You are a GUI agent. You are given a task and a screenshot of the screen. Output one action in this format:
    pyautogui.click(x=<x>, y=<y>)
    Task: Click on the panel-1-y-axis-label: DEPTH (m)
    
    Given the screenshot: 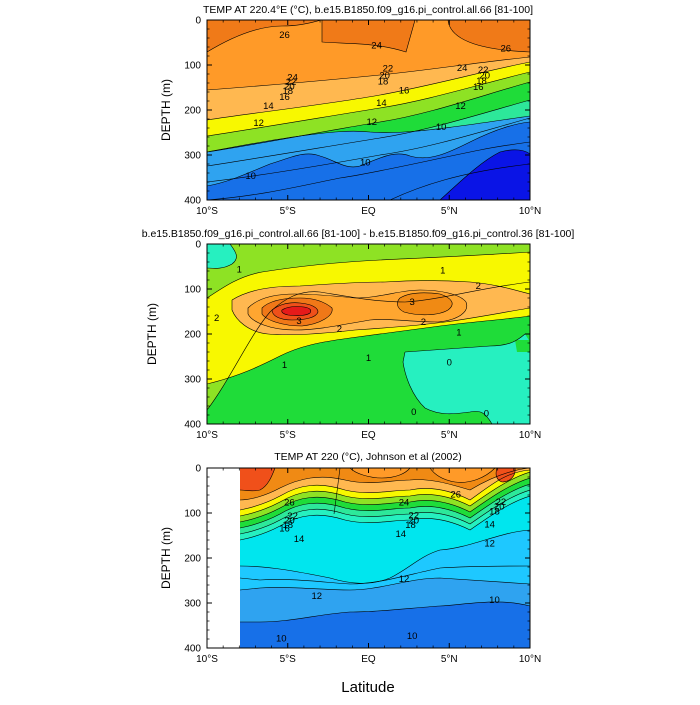 What is the action you would take?
    pyautogui.click(x=166, y=110)
    